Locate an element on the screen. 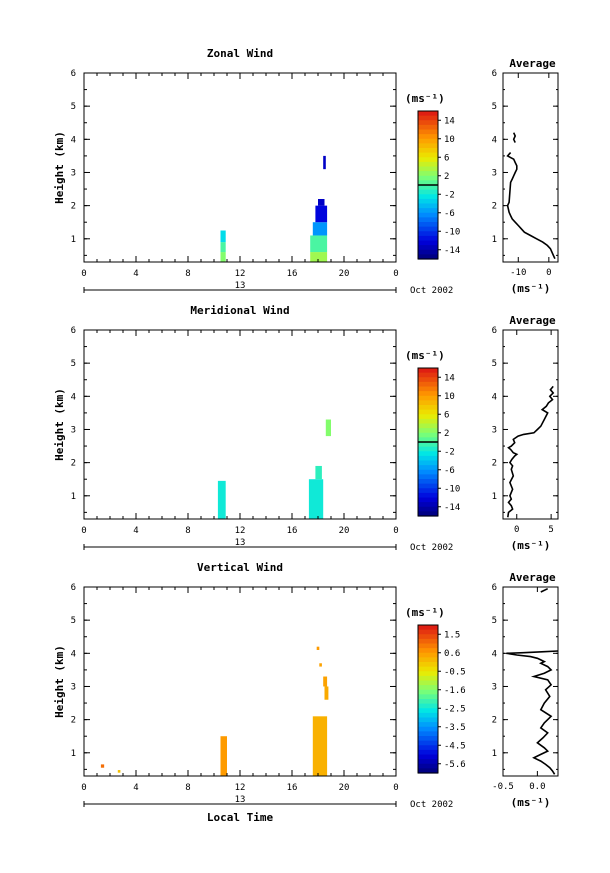  x-tick-label: 4 is located at coordinates (135, 788).